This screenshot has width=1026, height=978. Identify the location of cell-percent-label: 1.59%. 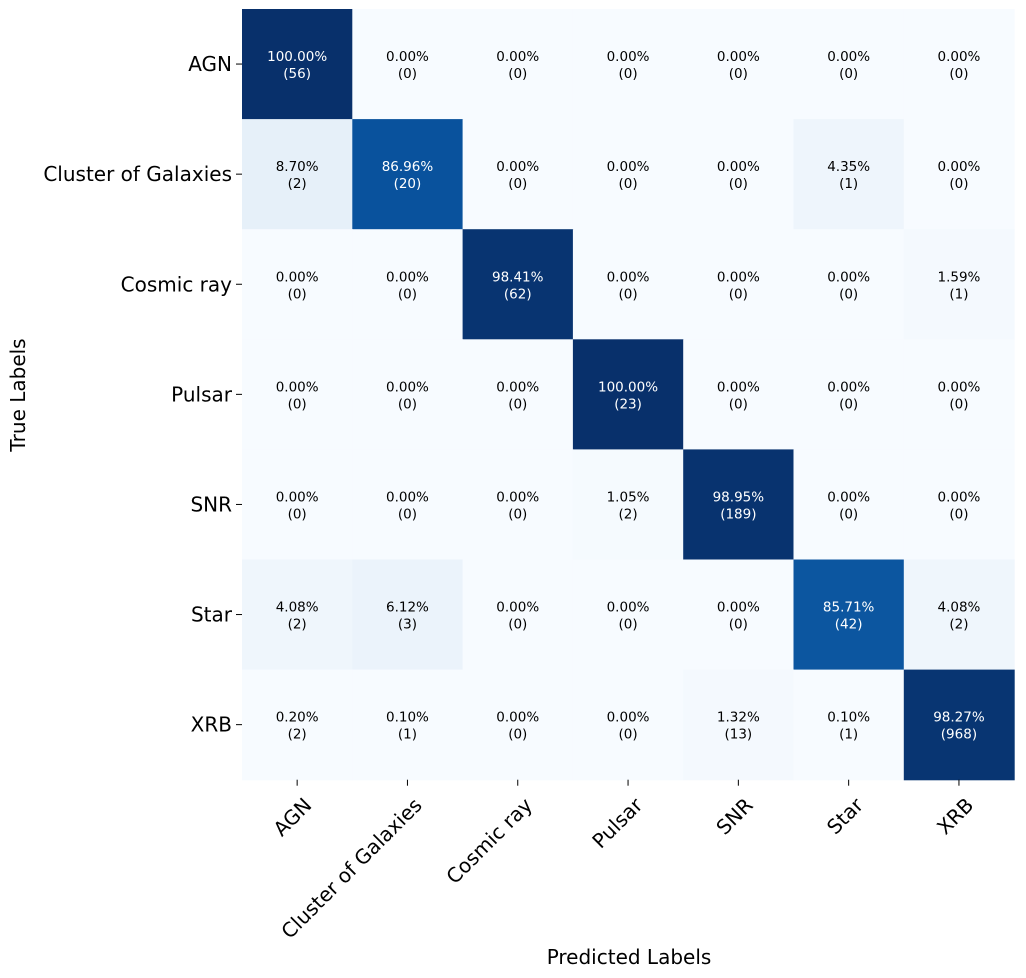
(959, 277).